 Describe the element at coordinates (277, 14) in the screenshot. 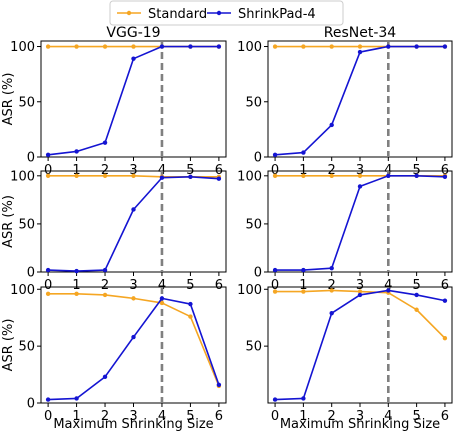

I see `legend-label: ShrinkPad-4` at that location.